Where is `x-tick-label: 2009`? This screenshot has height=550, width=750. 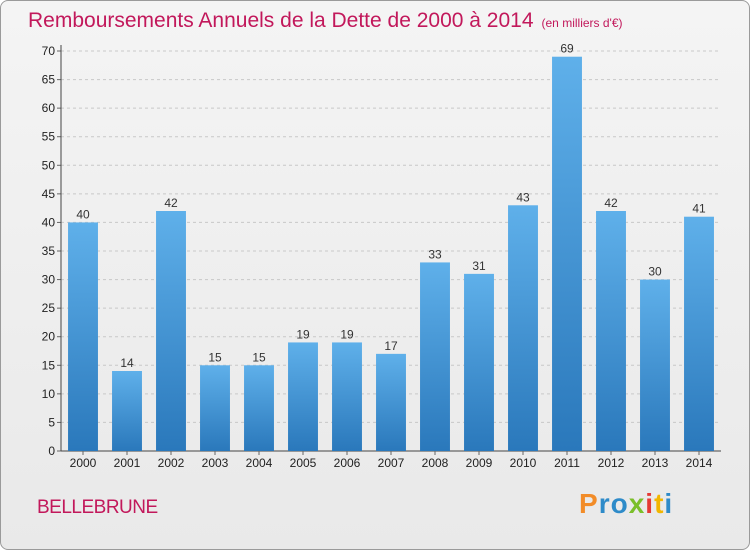
x-tick-label: 2009 is located at coordinates (479, 463).